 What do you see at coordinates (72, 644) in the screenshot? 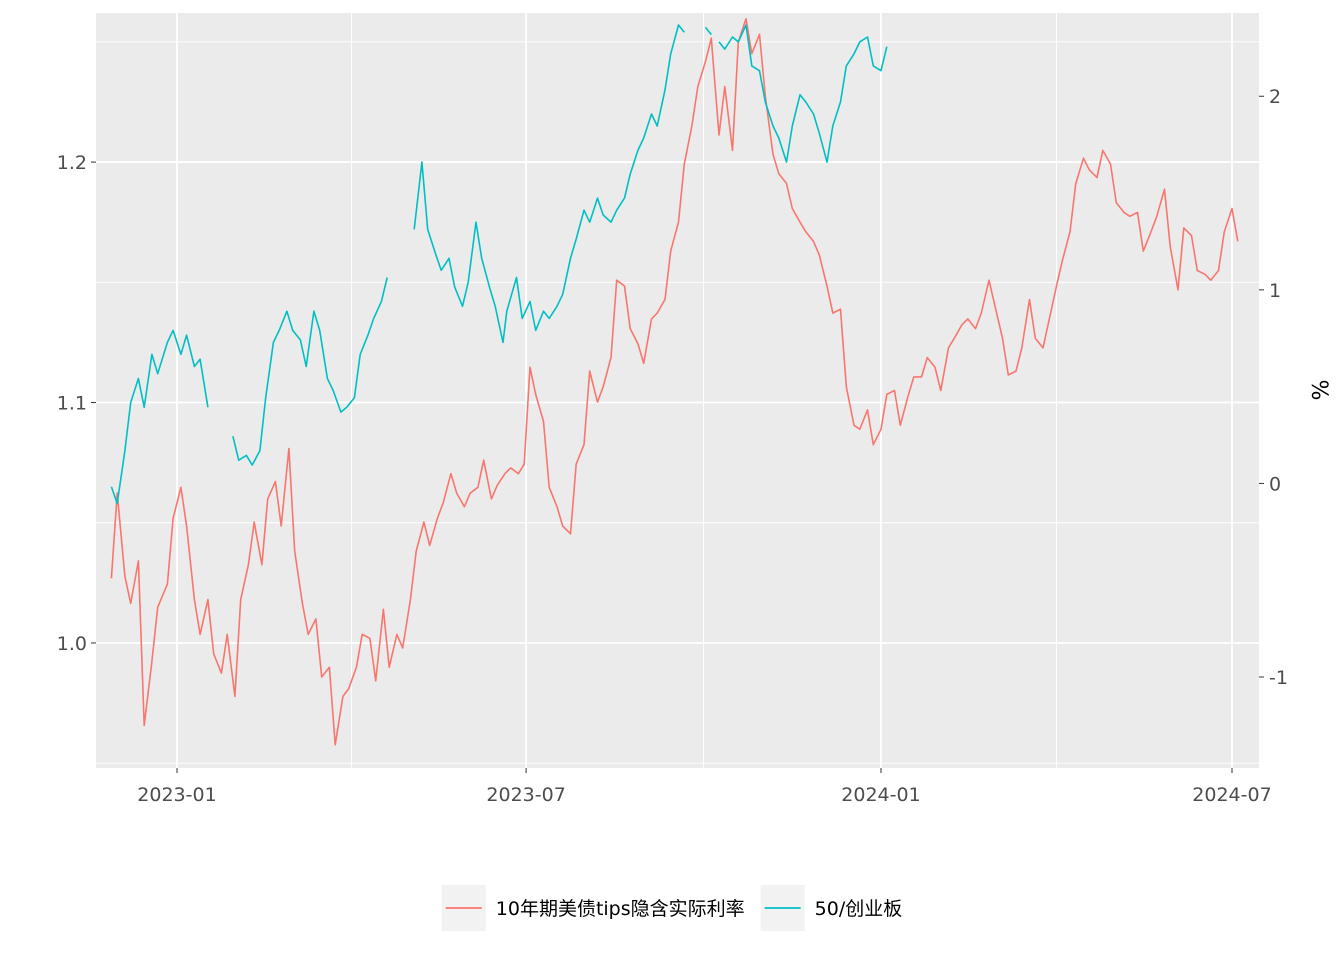
I see `left-axis-tick-label: 1.0` at bounding box center [72, 644].